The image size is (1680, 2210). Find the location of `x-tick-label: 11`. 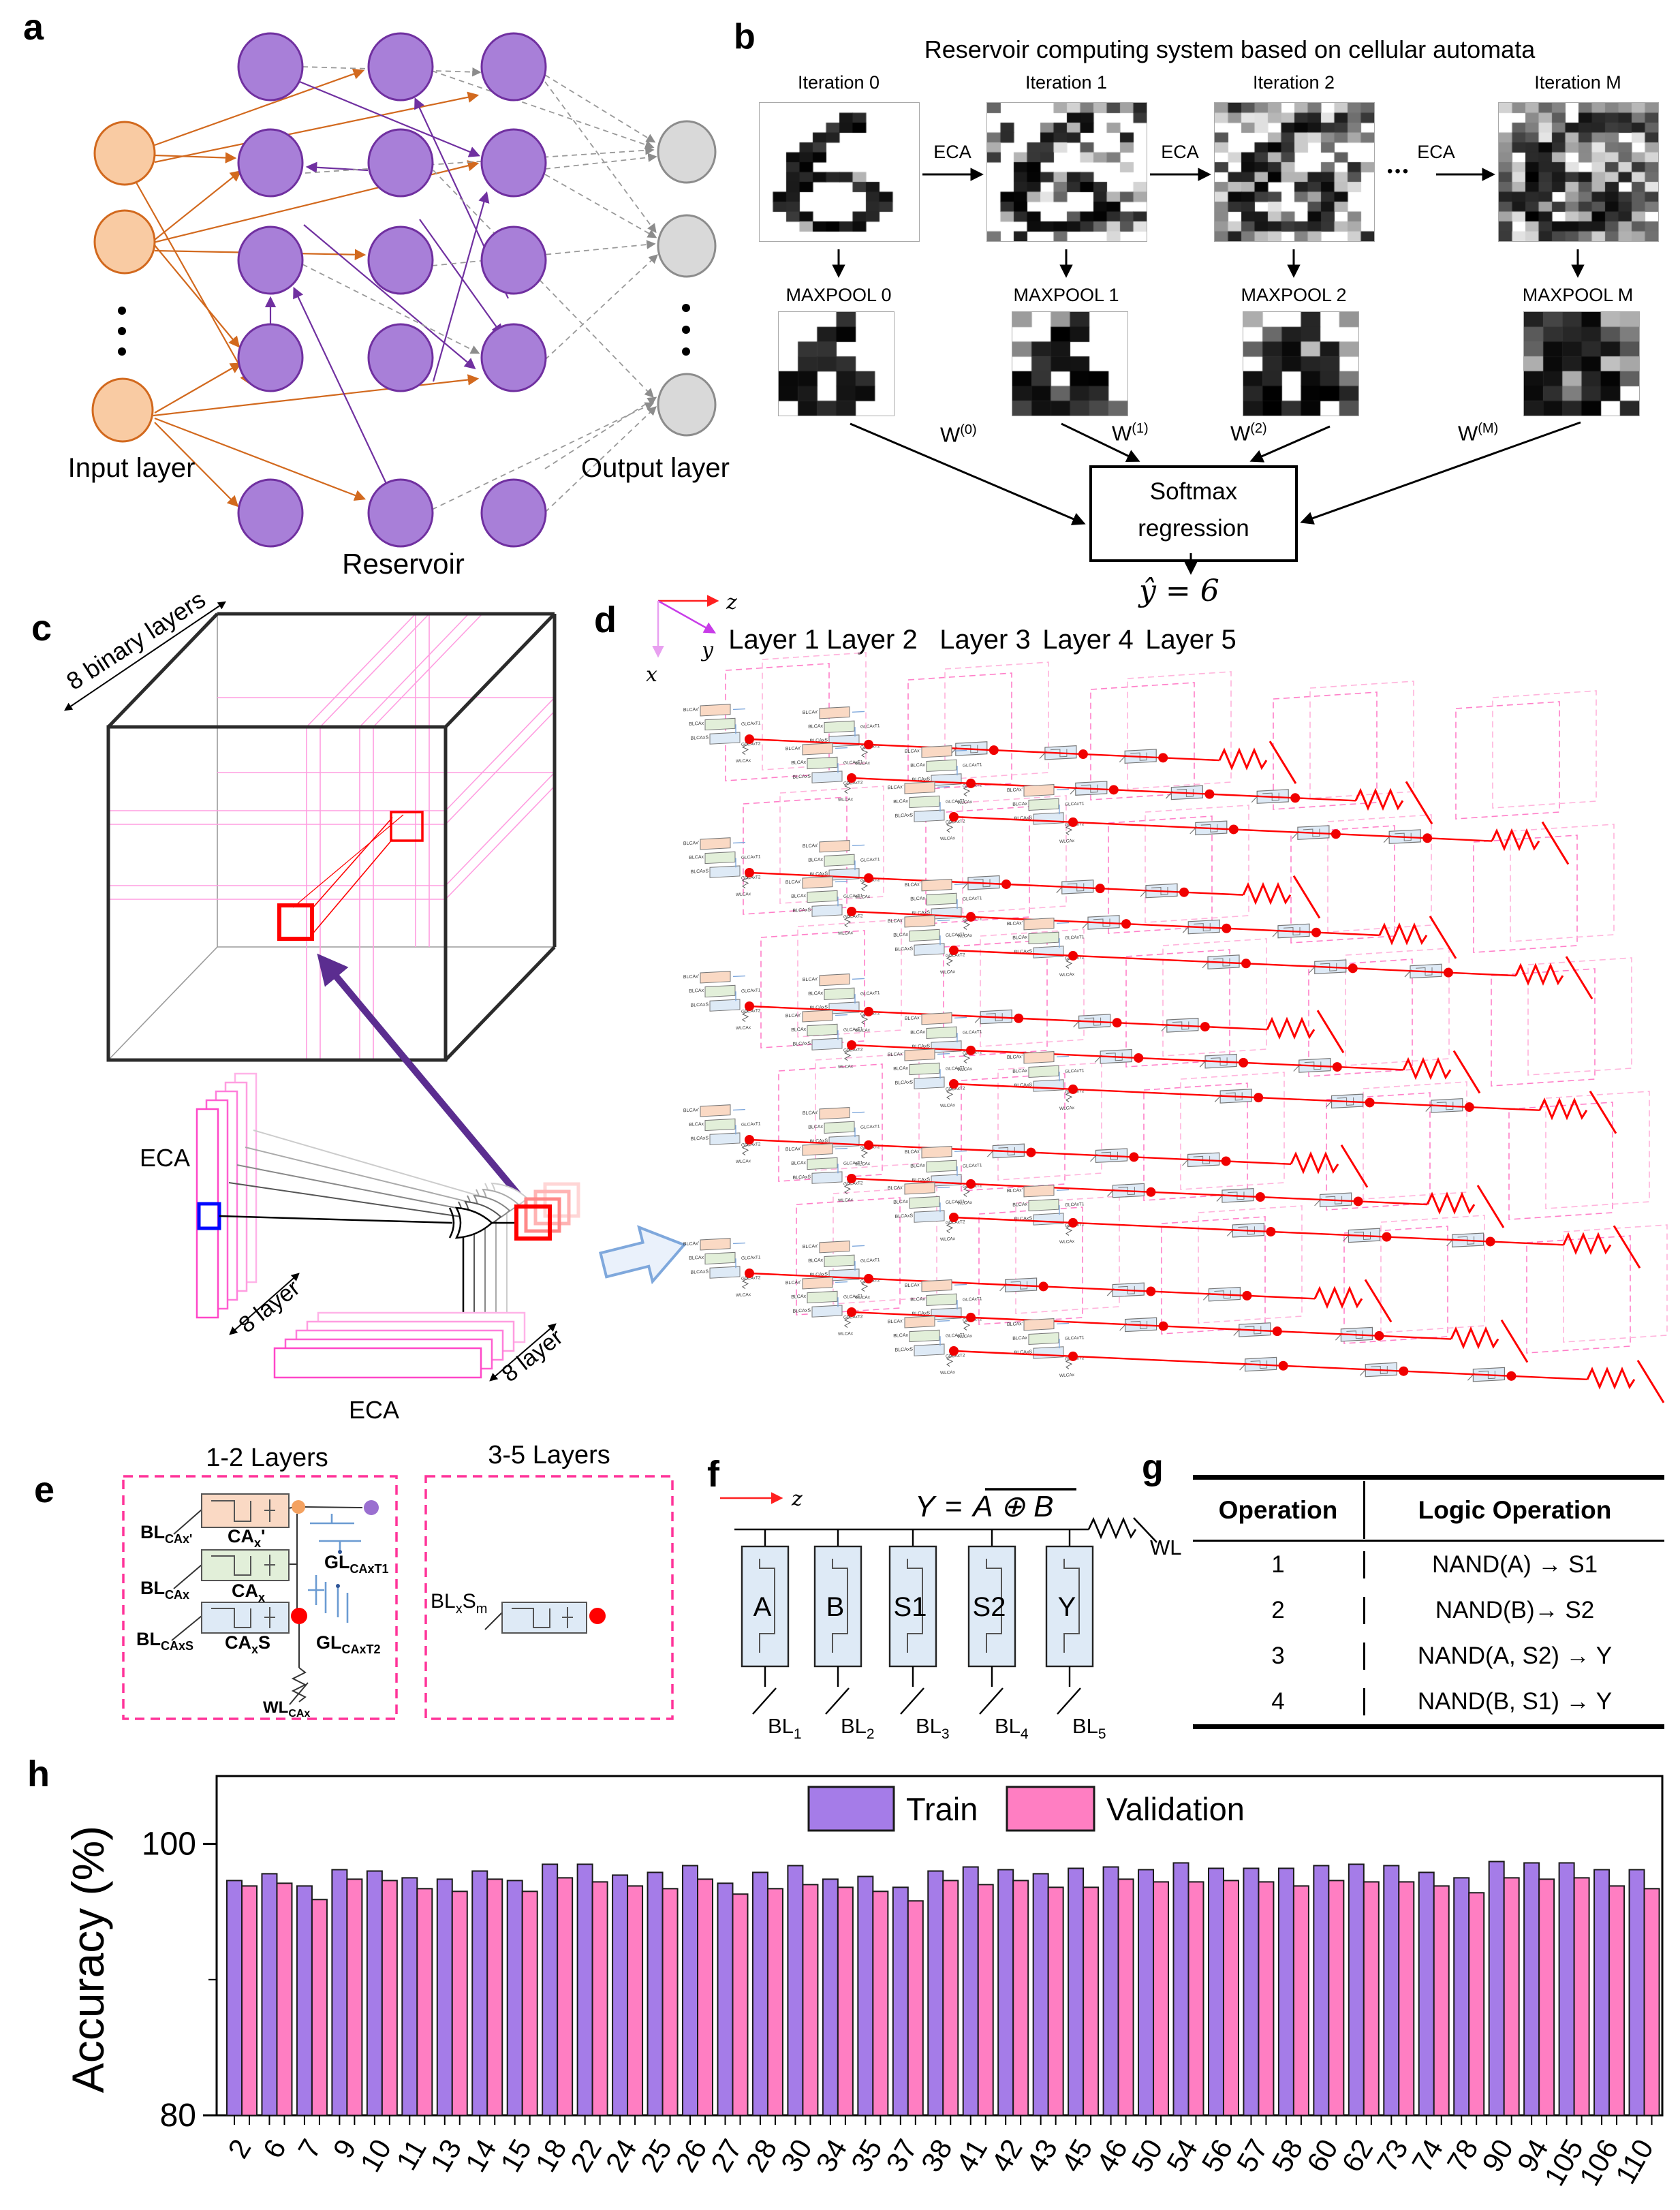

x-tick-label: 11 is located at coordinates (411, 2154).